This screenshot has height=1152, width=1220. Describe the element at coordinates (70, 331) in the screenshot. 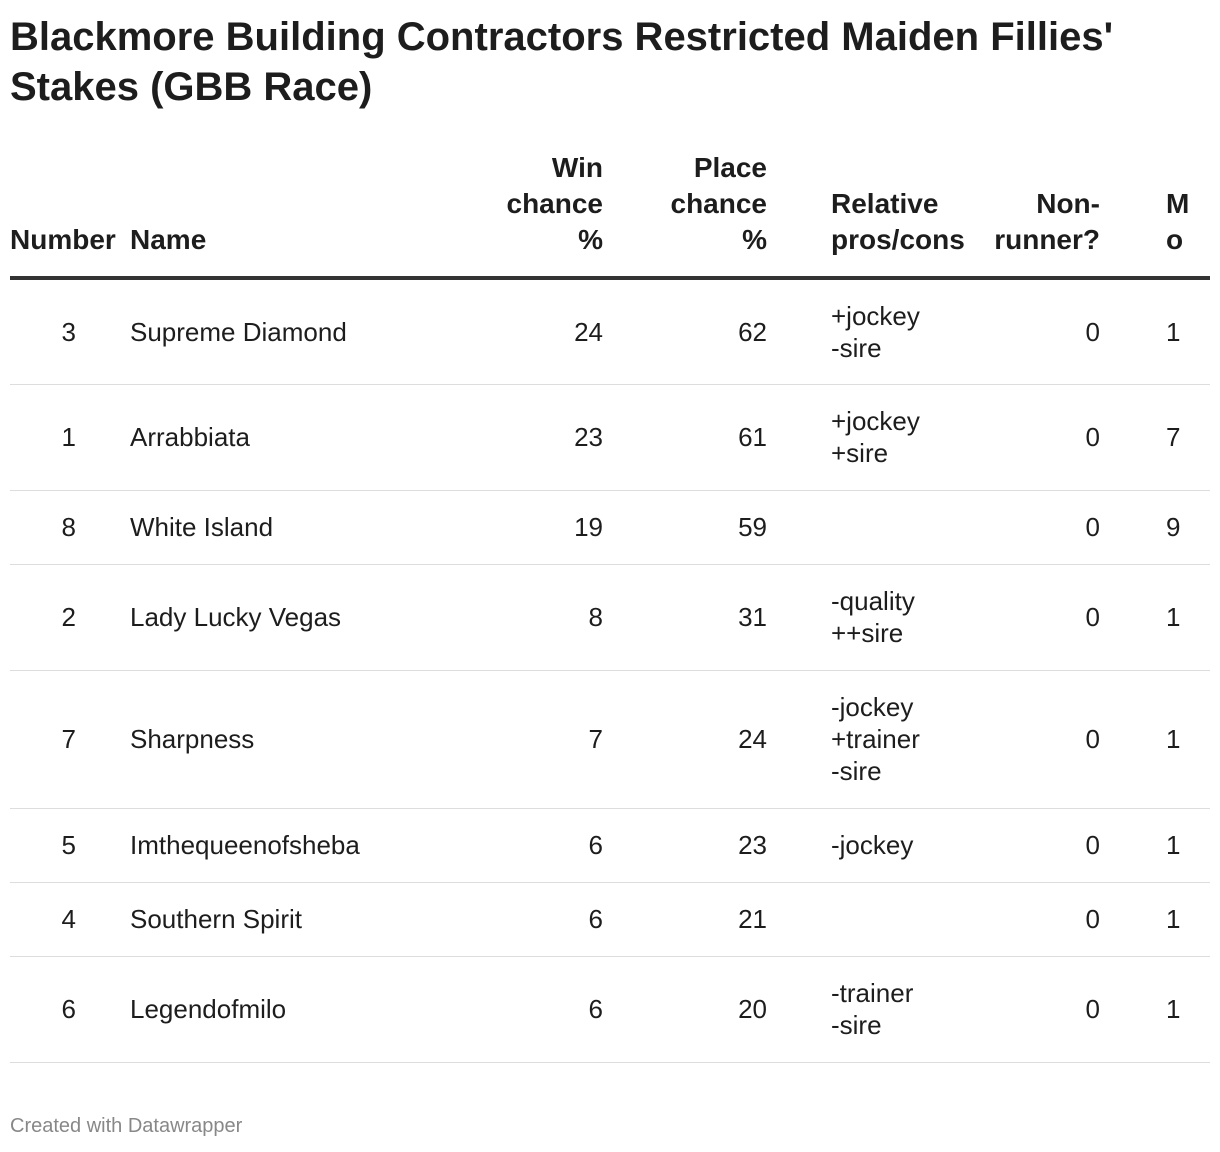

I see `cell-number: 3` at that location.